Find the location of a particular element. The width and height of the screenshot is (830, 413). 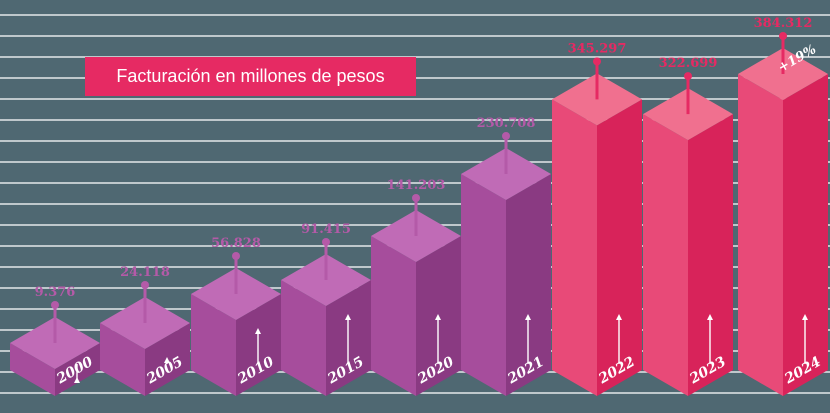

data-label: 24.118 is located at coordinates (145, 272).